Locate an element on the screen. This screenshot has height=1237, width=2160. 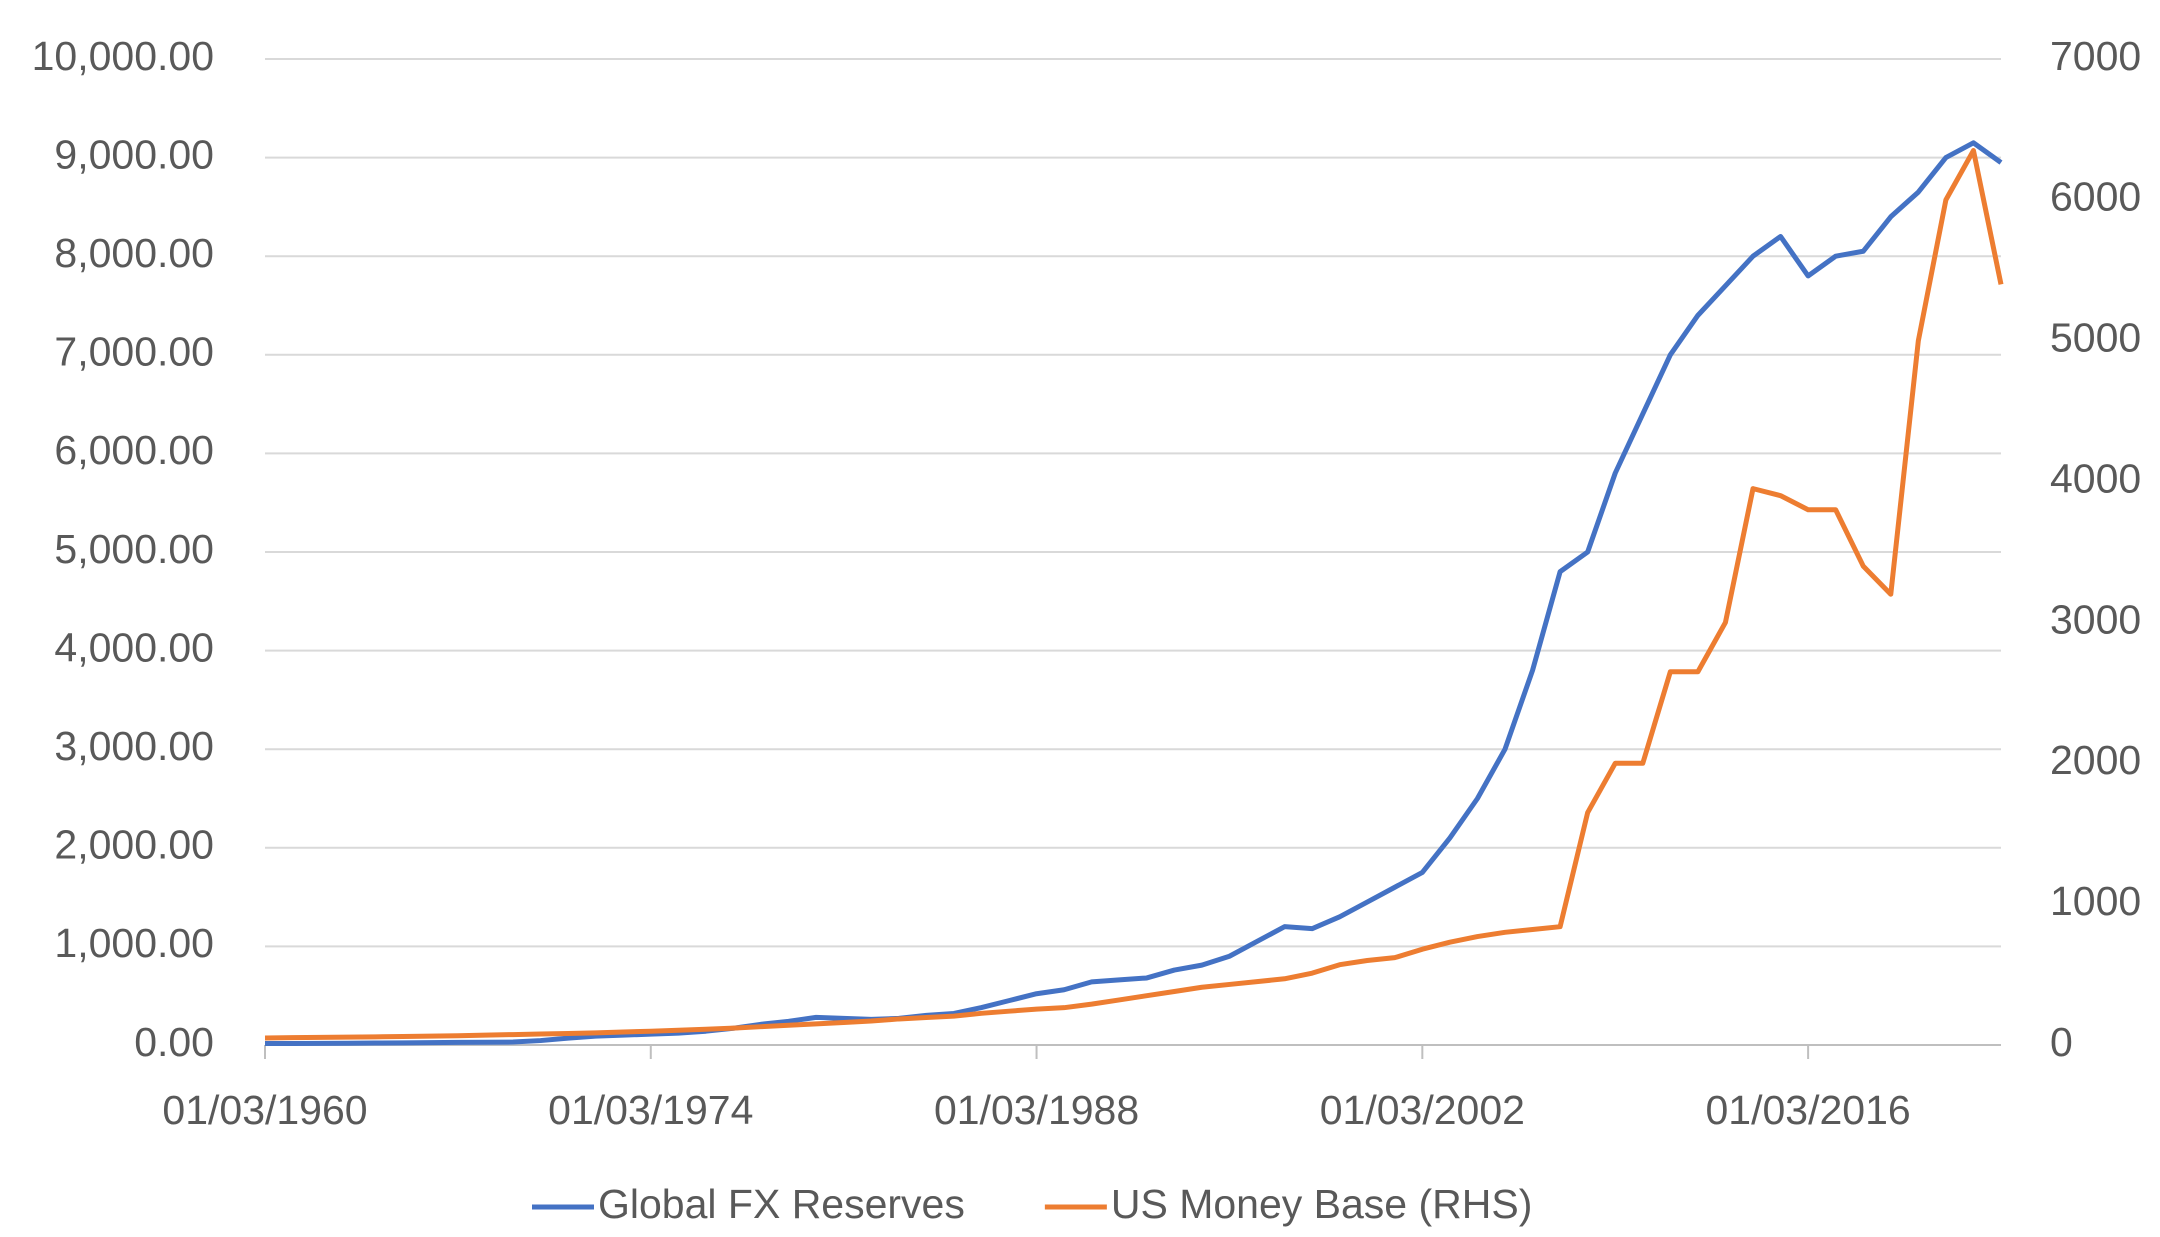
y-tick-label: 4,000.00 is located at coordinates (134, 647).